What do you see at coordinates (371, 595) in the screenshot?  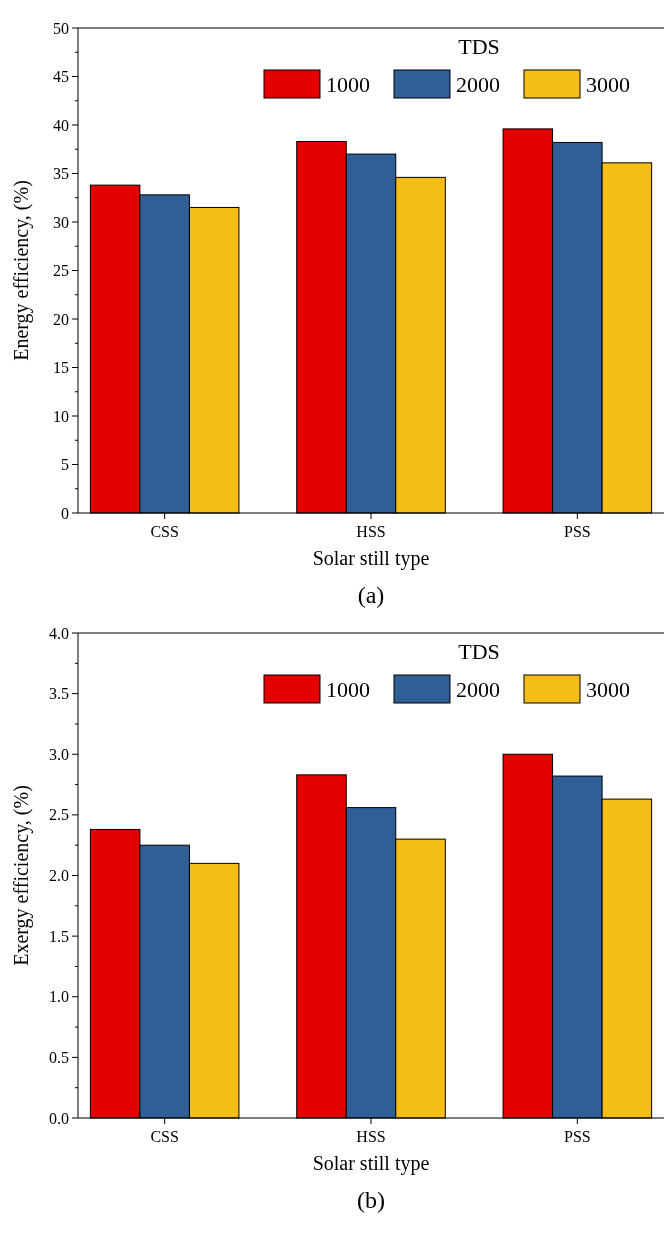 I see `text: (a)` at bounding box center [371, 595].